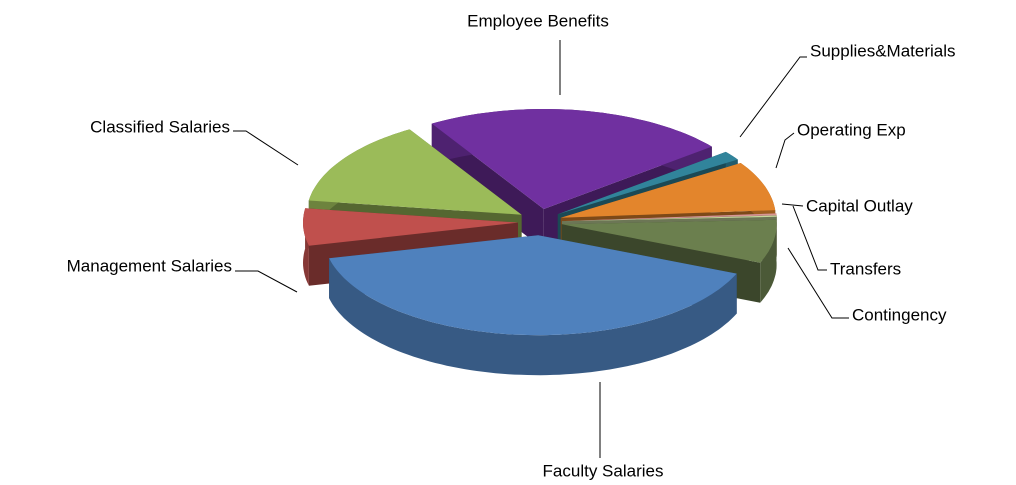 The image size is (1016, 485). What do you see at coordinates (603, 470) in the screenshot?
I see `slice-label: Faculty Salaries` at bounding box center [603, 470].